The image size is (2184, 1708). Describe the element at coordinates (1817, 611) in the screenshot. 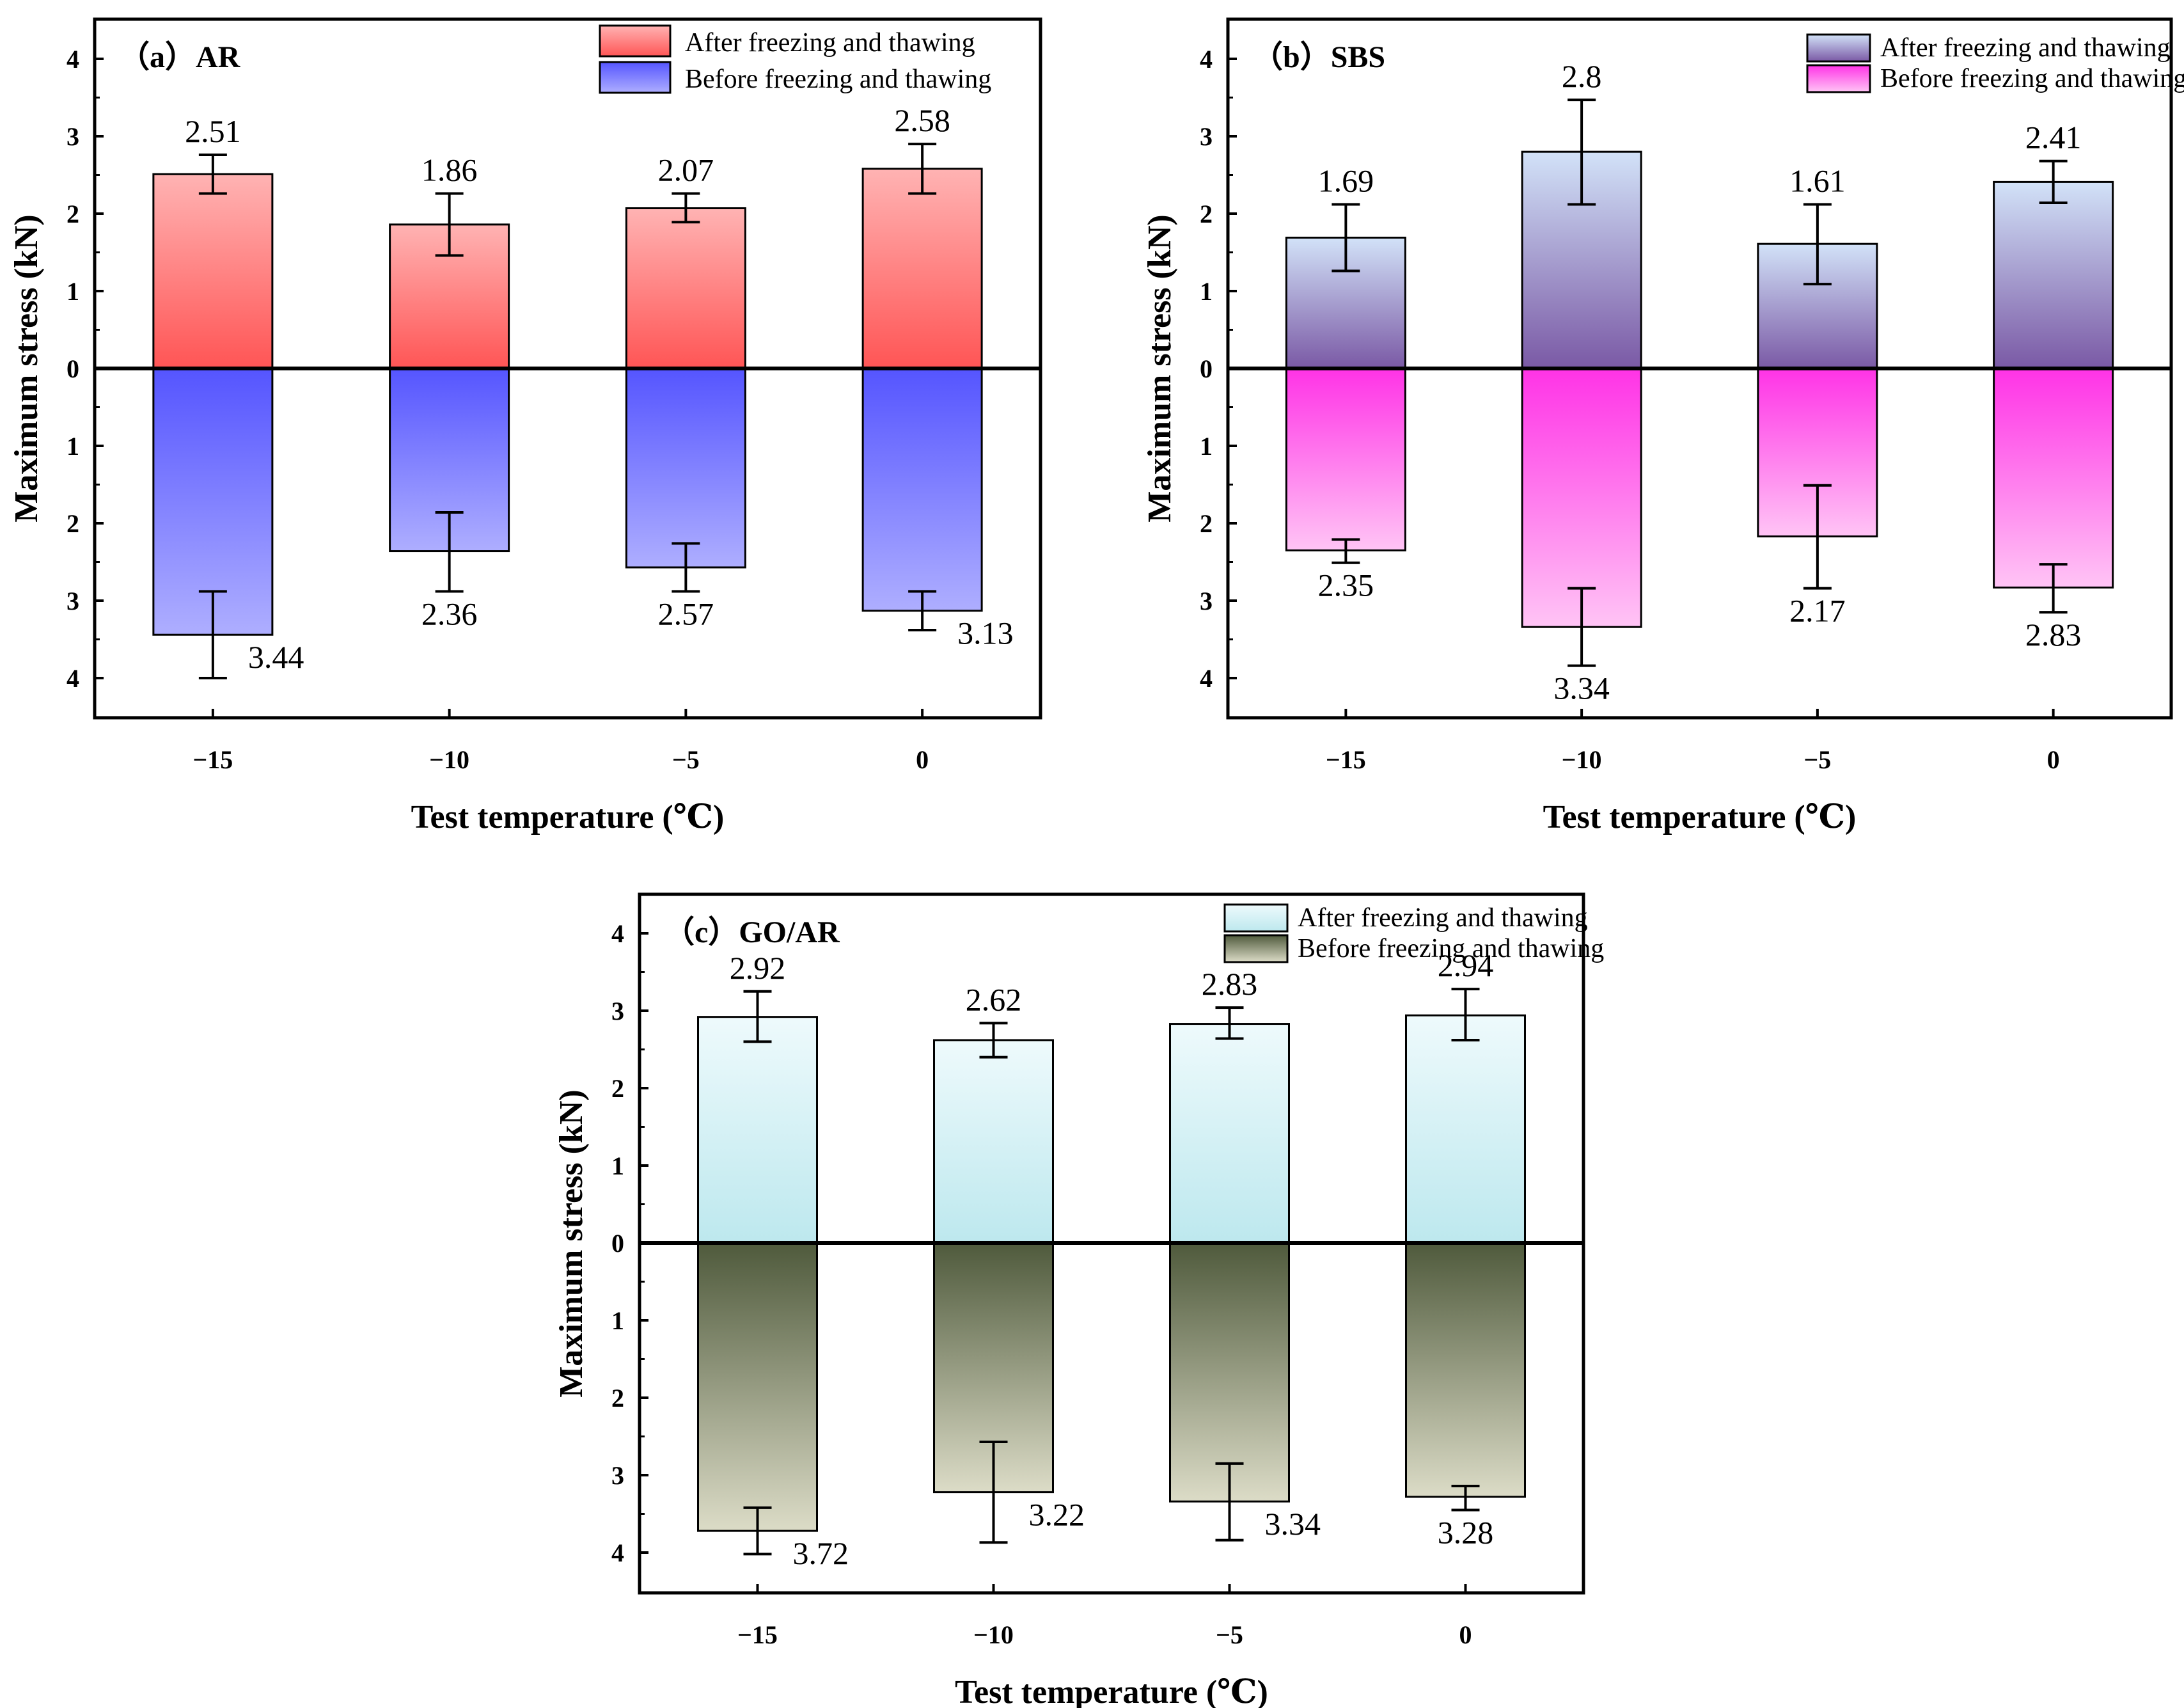

I see `value-label-before: 2.17` at that location.